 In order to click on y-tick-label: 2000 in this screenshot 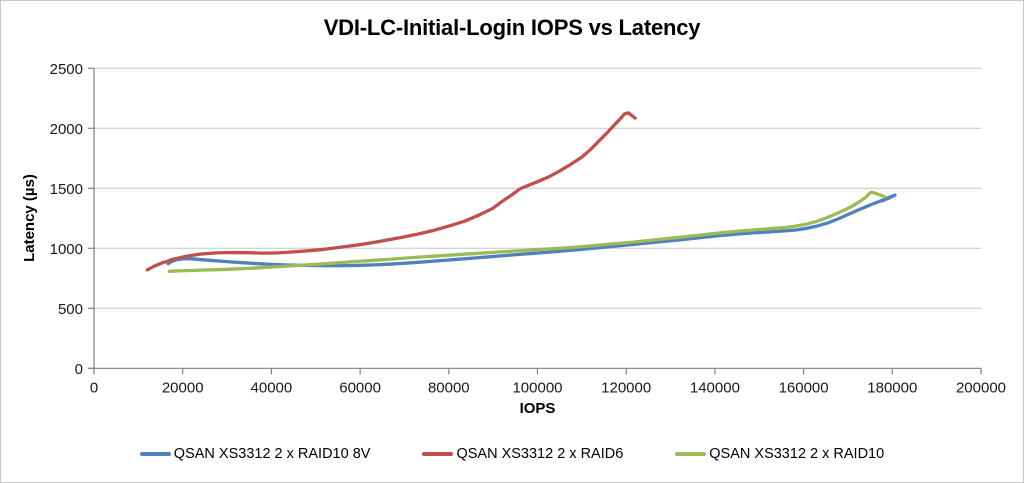, I will do `click(66, 129)`.